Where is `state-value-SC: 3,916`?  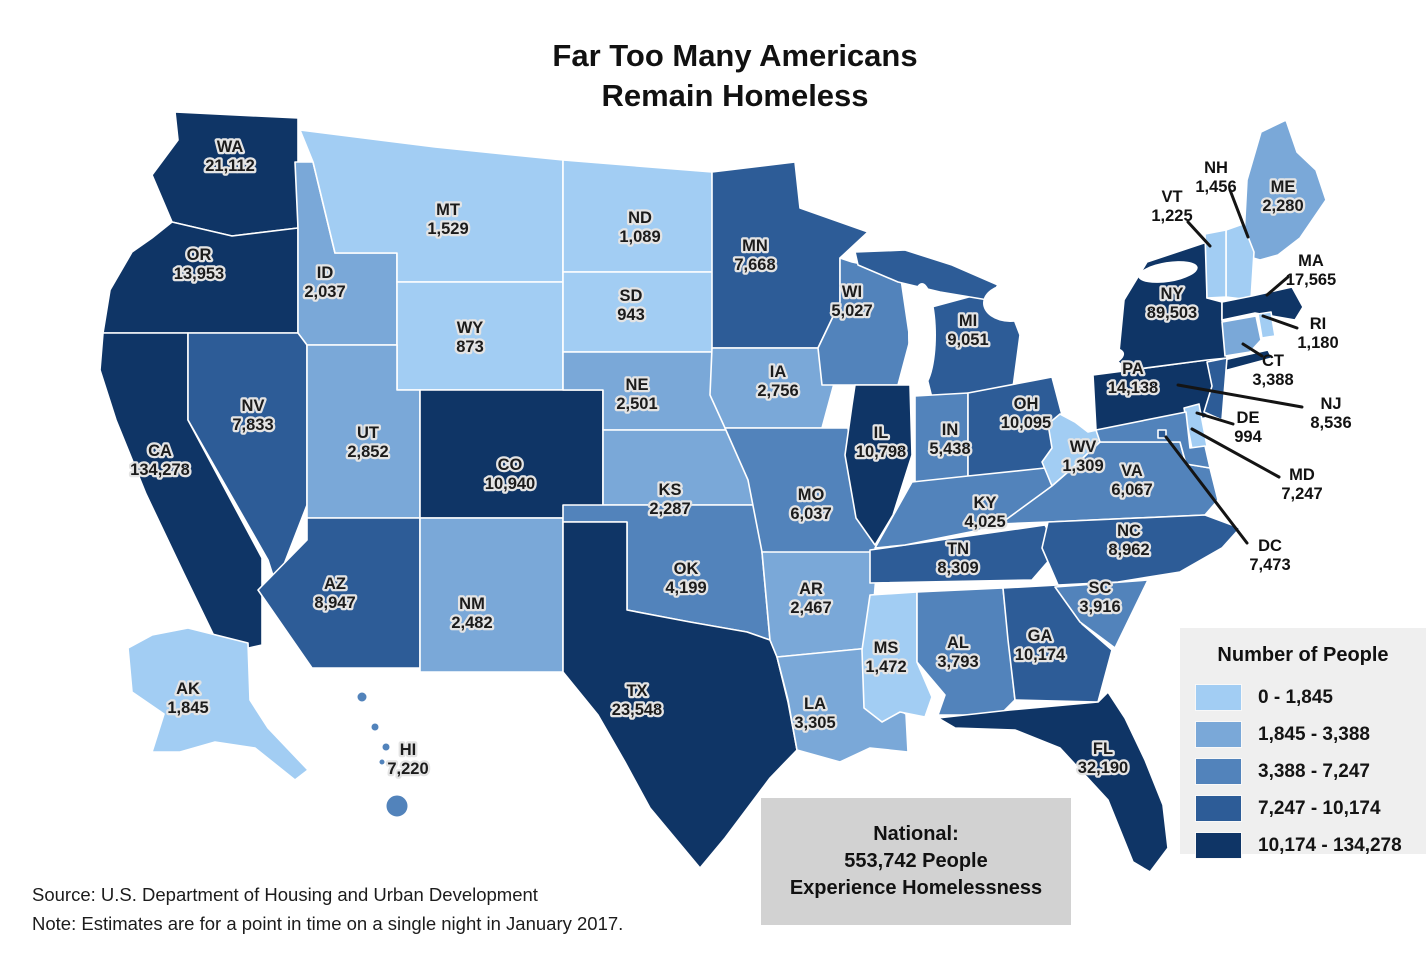
state-value-SC: 3,916 is located at coordinates (1099, 607).